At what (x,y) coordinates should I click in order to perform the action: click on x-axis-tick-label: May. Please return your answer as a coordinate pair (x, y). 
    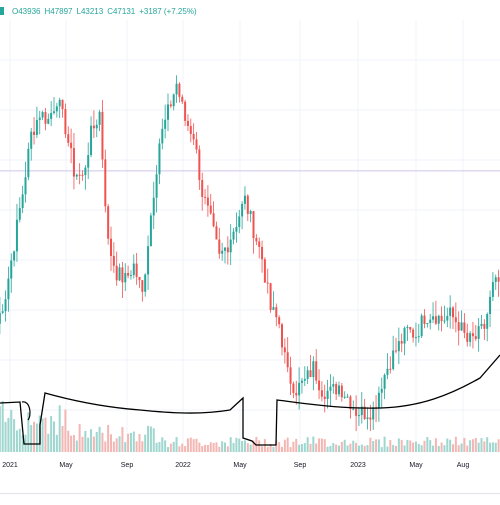
    Looking at the image, I should click on (66, 465).